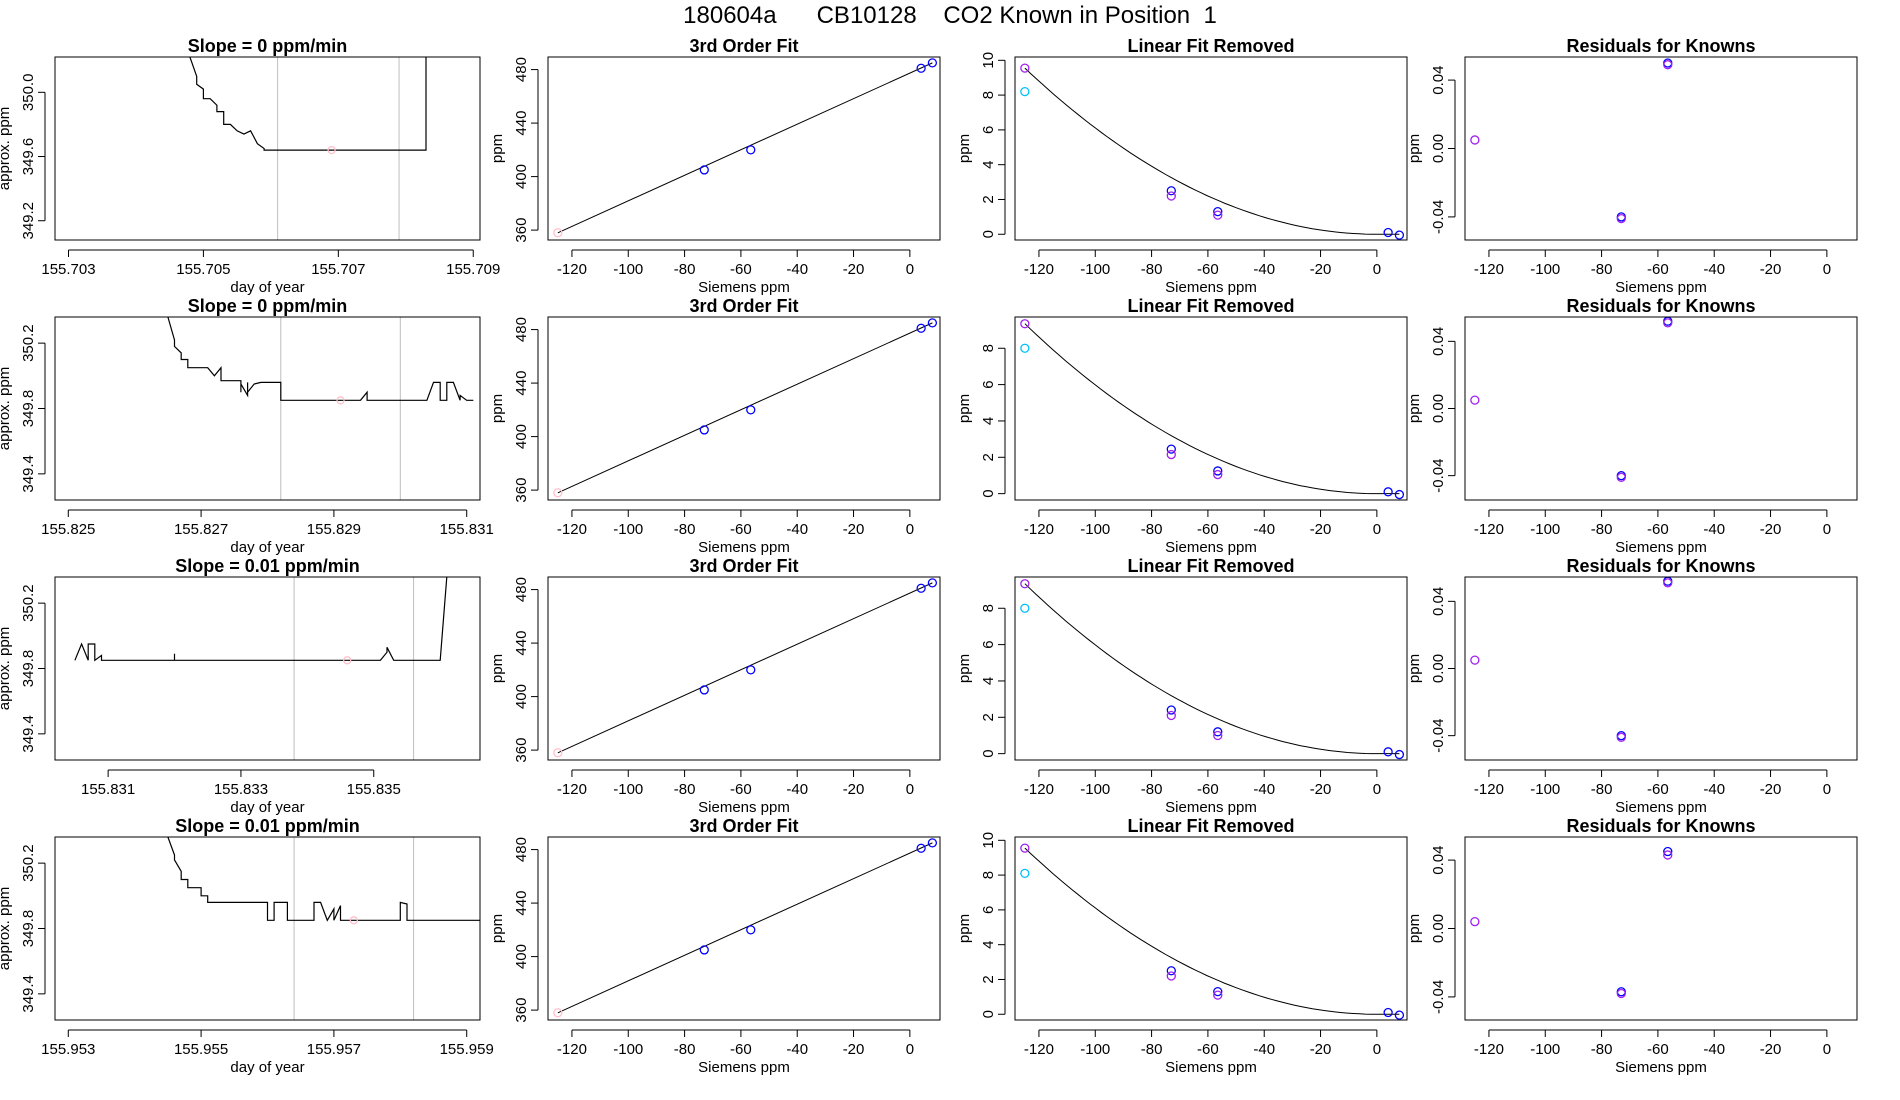  I want to click on x-tick-label: 155.825, so click(68, 529).